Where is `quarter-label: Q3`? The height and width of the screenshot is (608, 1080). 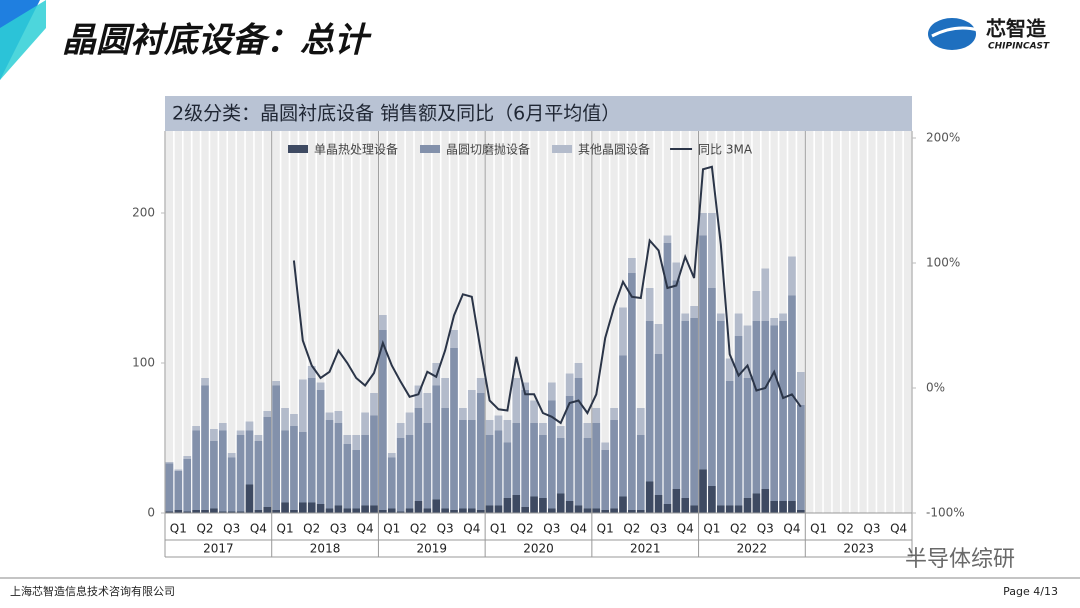
quarter-label: Q3 is located at coordinates (871, 529).